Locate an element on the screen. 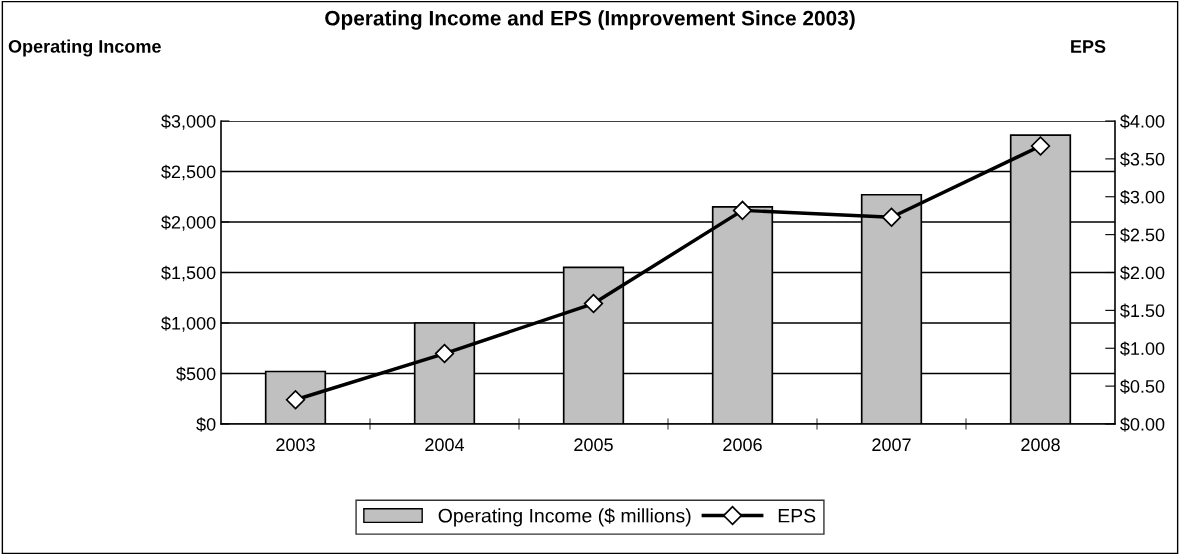  y-tick-label: $2,000 is located at coordinates (188, 223).